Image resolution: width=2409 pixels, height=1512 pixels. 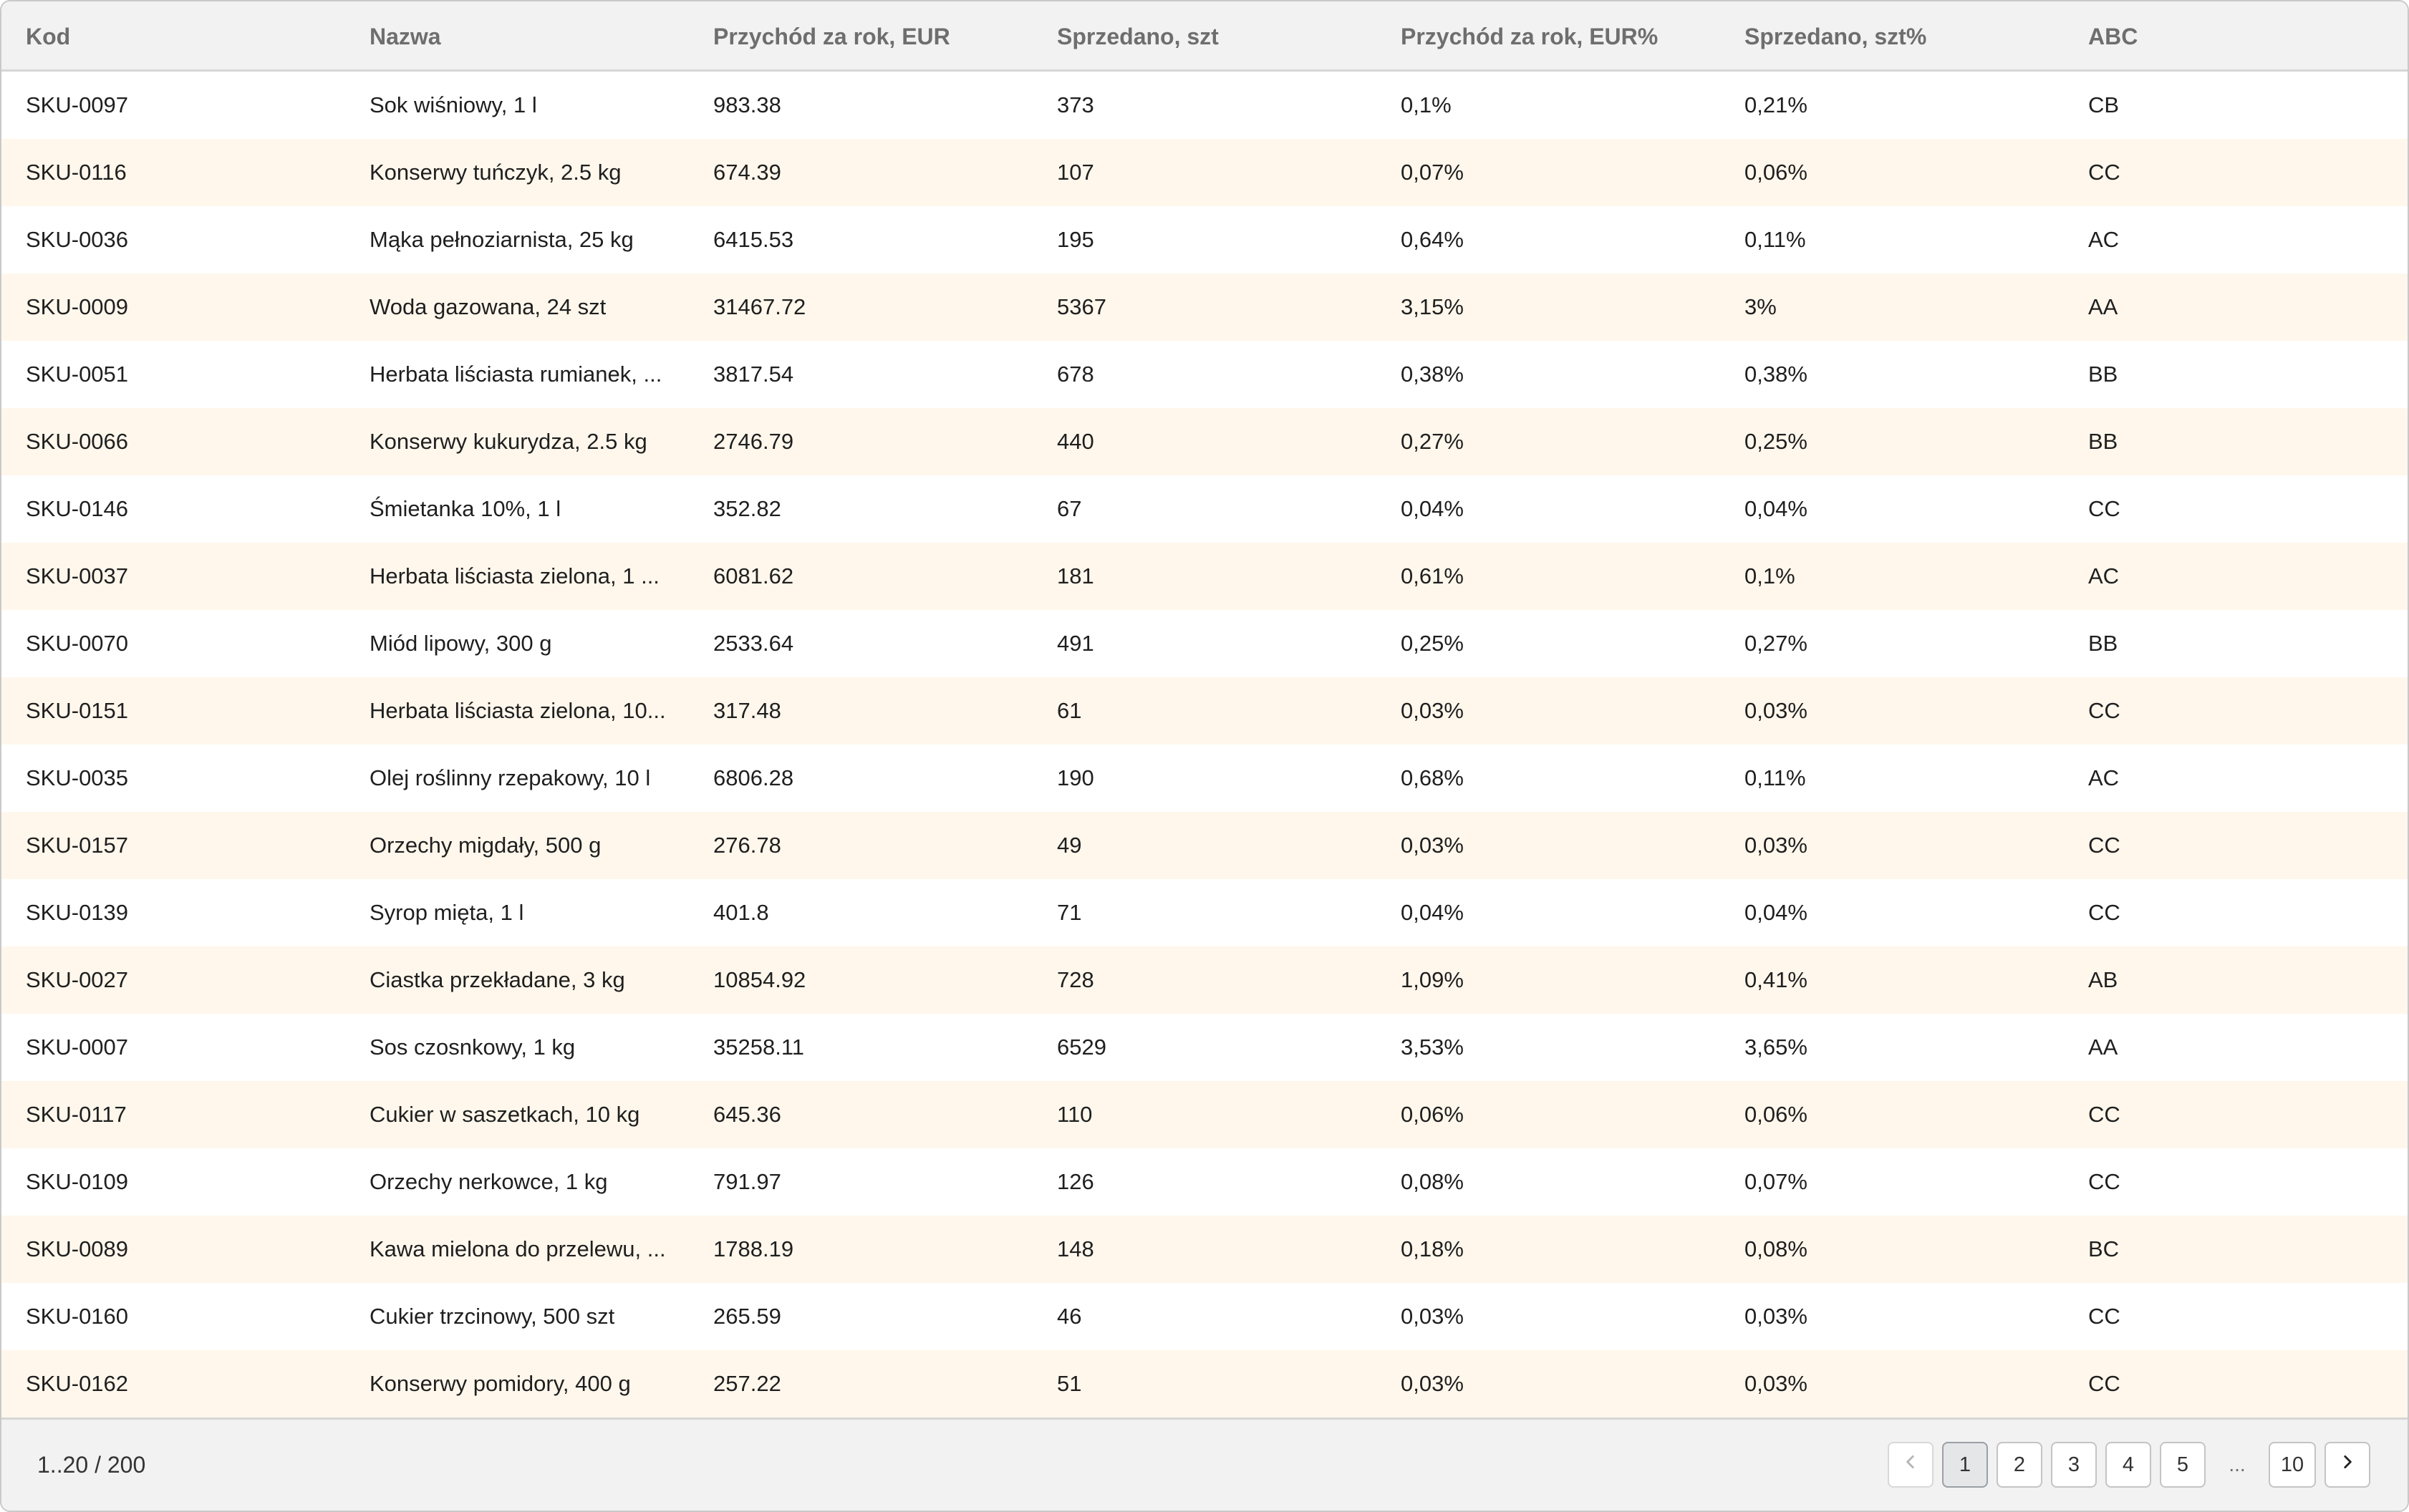 I want to click on table-cell: 0,25%, so click(x=1432, y=643).